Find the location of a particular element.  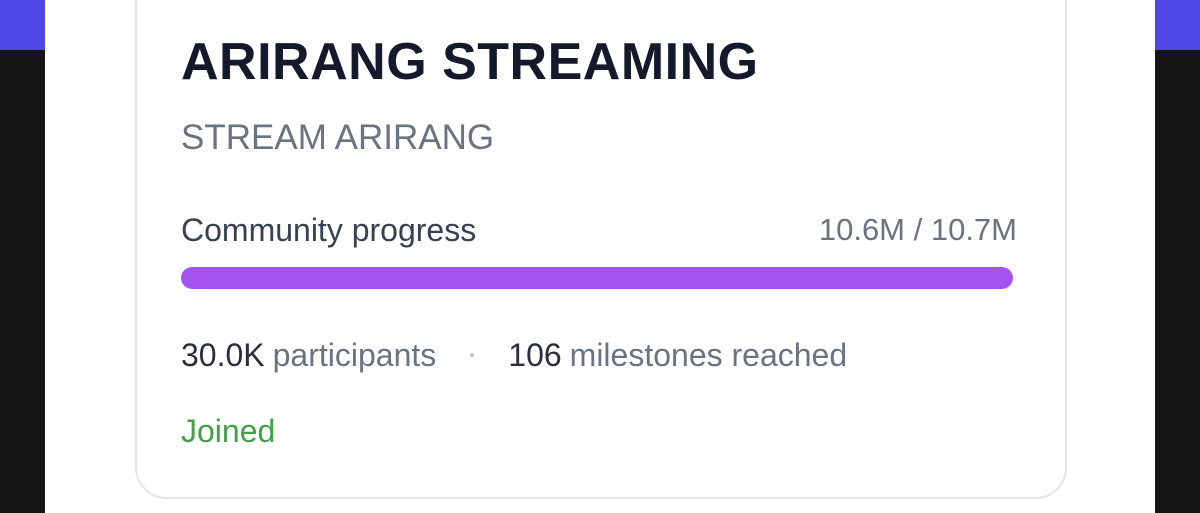

card-subtitle: STREAM ARIRANG is located at coordinates (338, 137).